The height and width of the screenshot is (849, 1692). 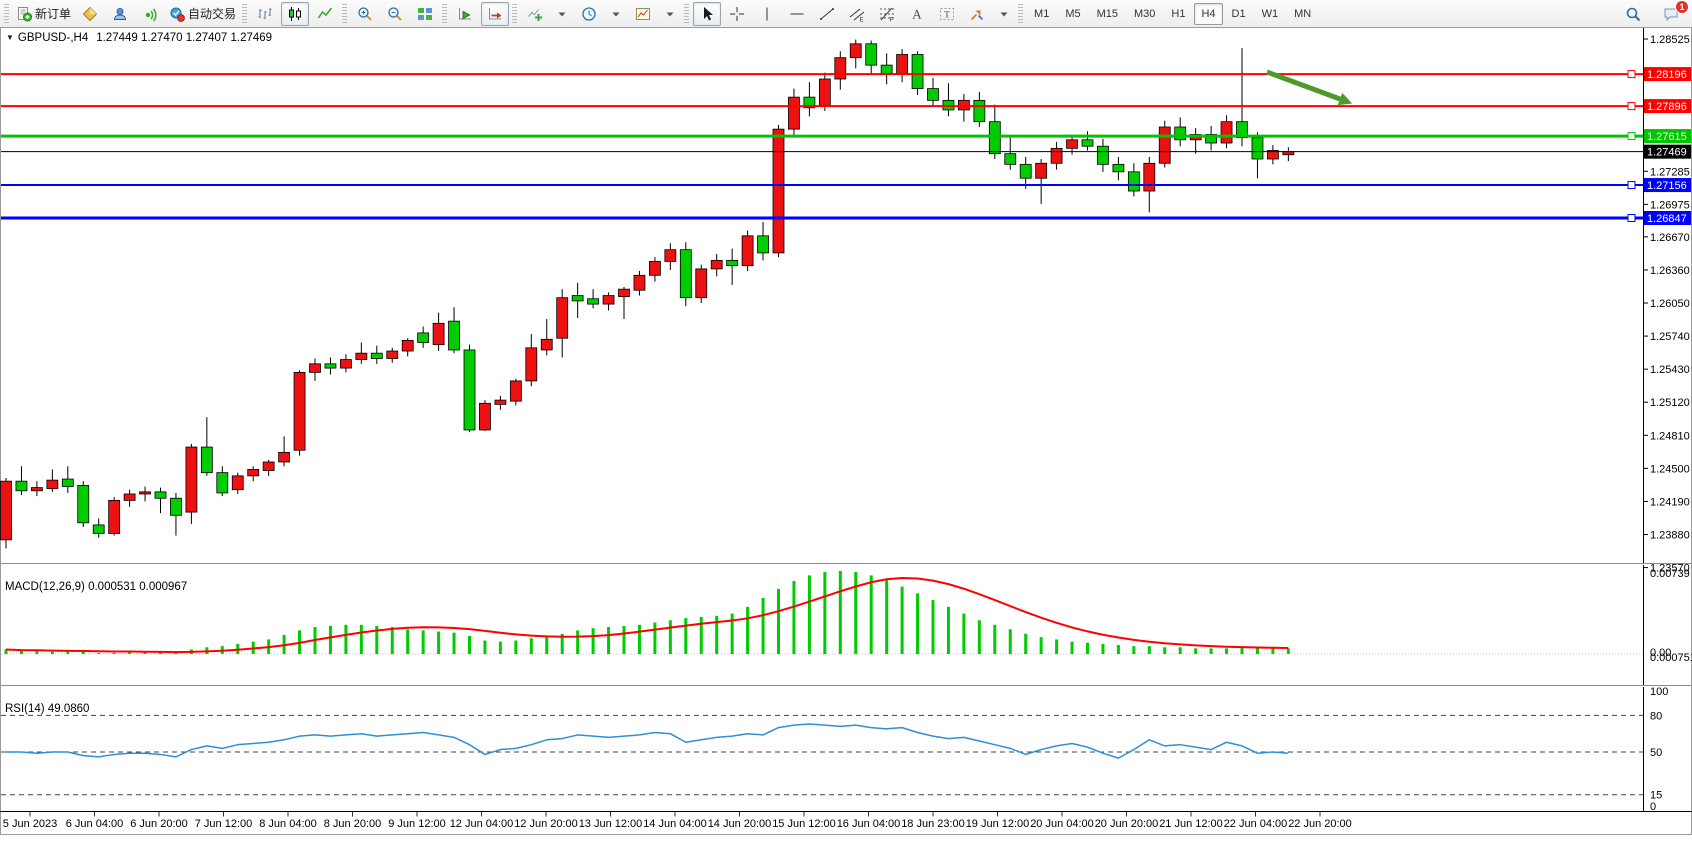 I want to click on templates-button, so click(x=643, y=14).